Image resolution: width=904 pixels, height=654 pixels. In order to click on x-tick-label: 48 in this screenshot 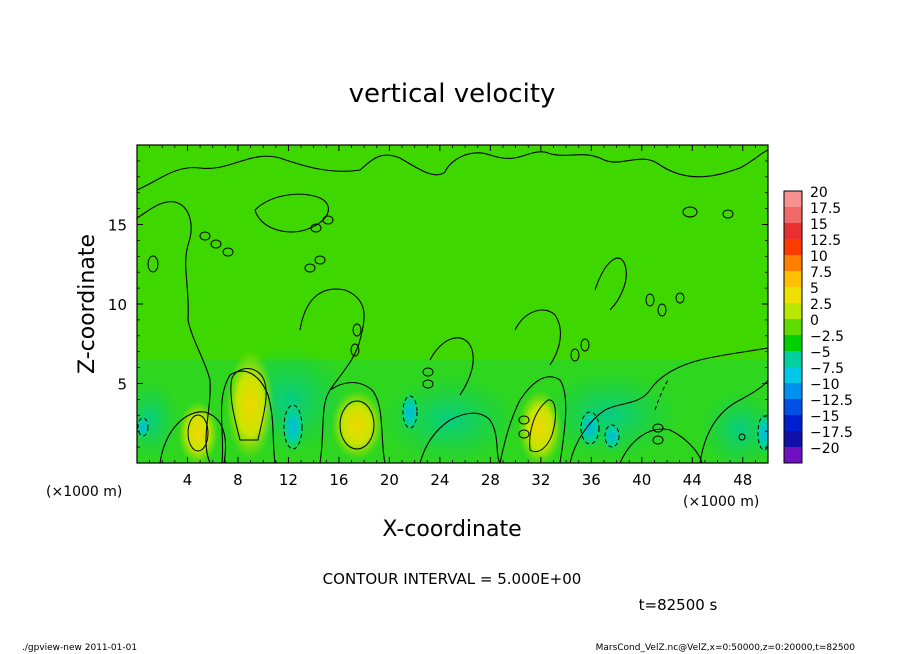, I will do `click(742, 480)`.